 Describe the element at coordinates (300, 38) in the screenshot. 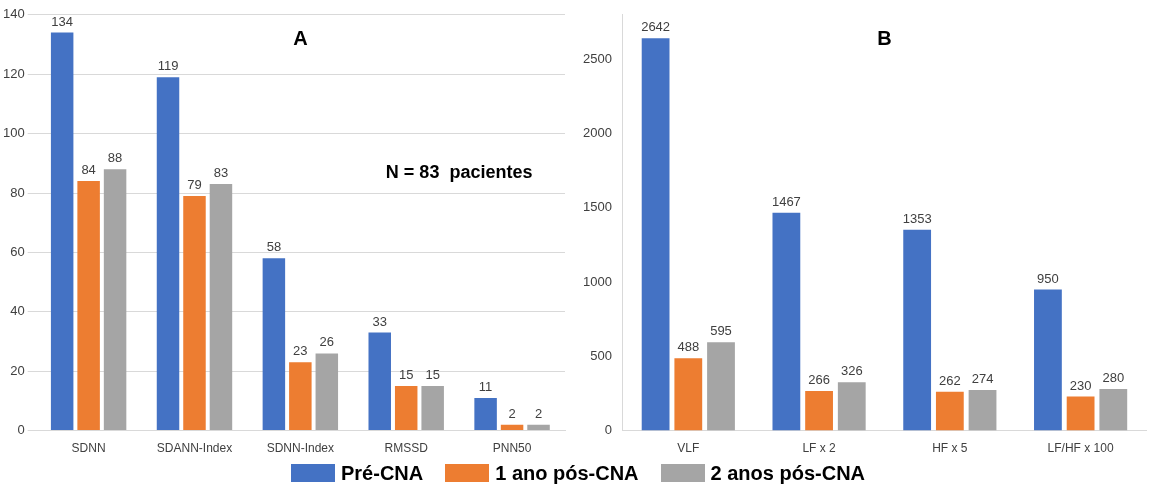

I see `annotation: A` at that location.